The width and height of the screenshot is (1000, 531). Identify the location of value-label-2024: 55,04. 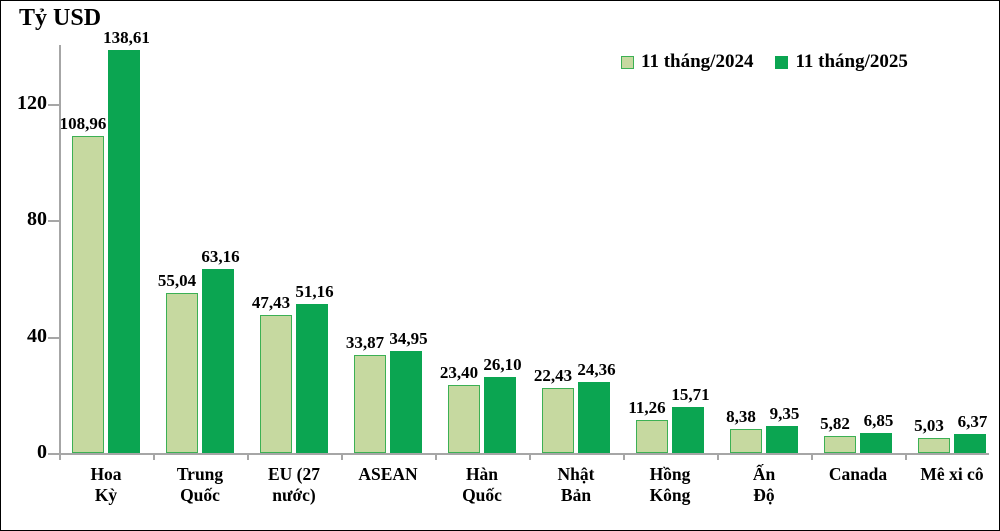
(177, 280).